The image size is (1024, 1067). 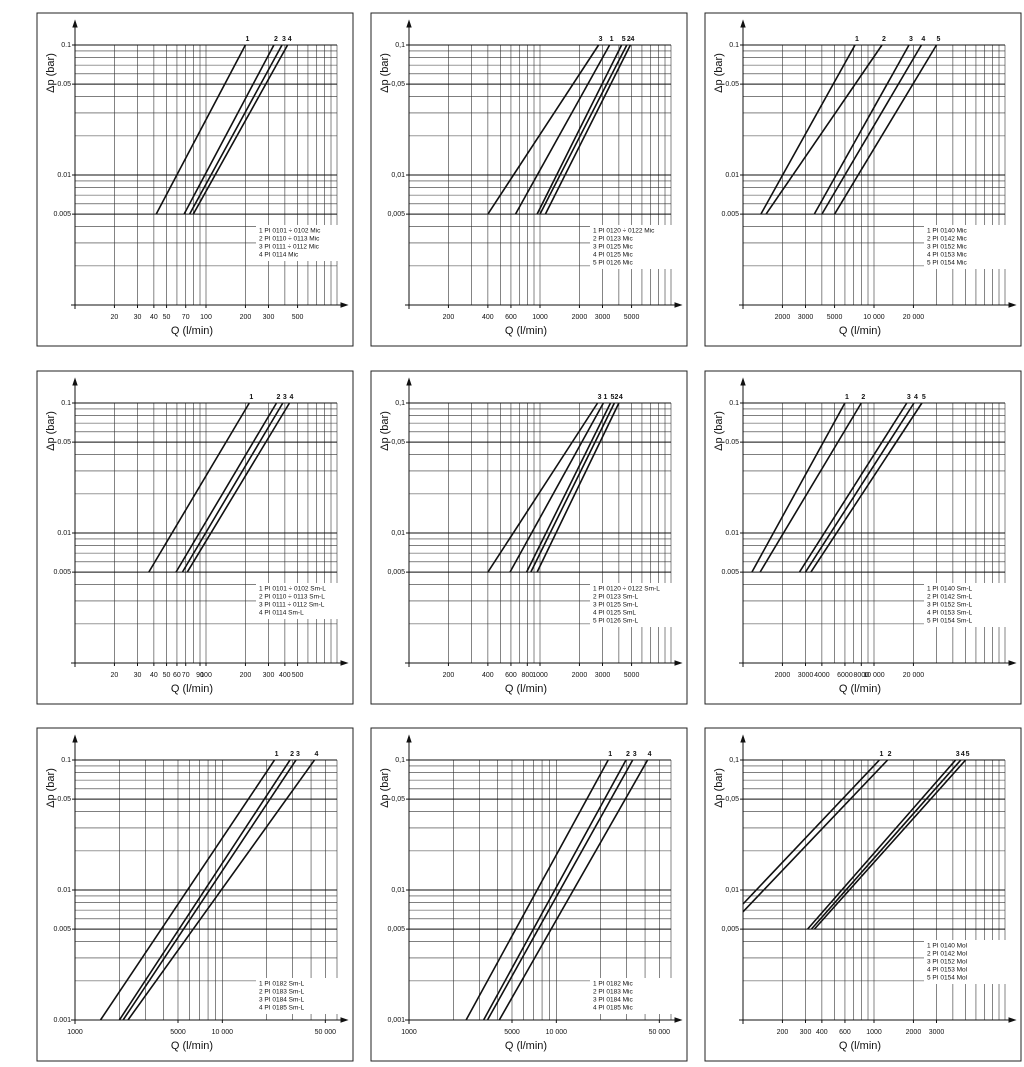 What do you see at coordinates (396, 572) in the screenshot?
I see `y-tick-label: 0,005` at bounding box center [396, 572].